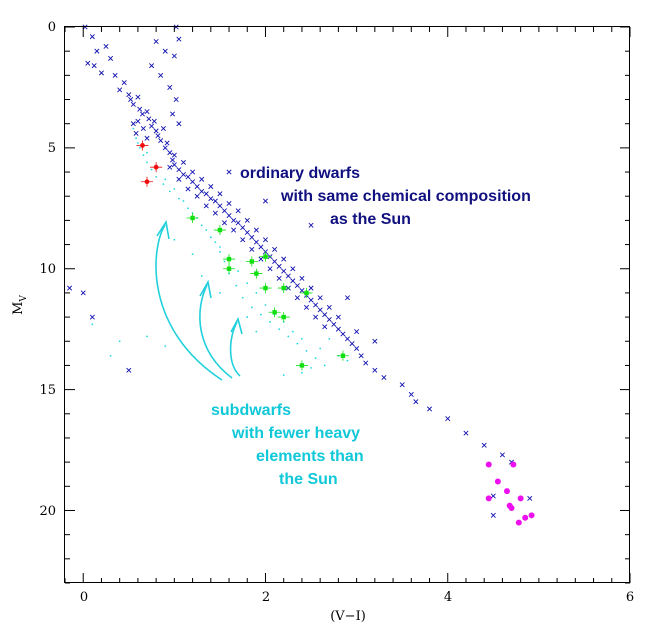  I want to click on x-tick-2: 2, so click(266, 597).